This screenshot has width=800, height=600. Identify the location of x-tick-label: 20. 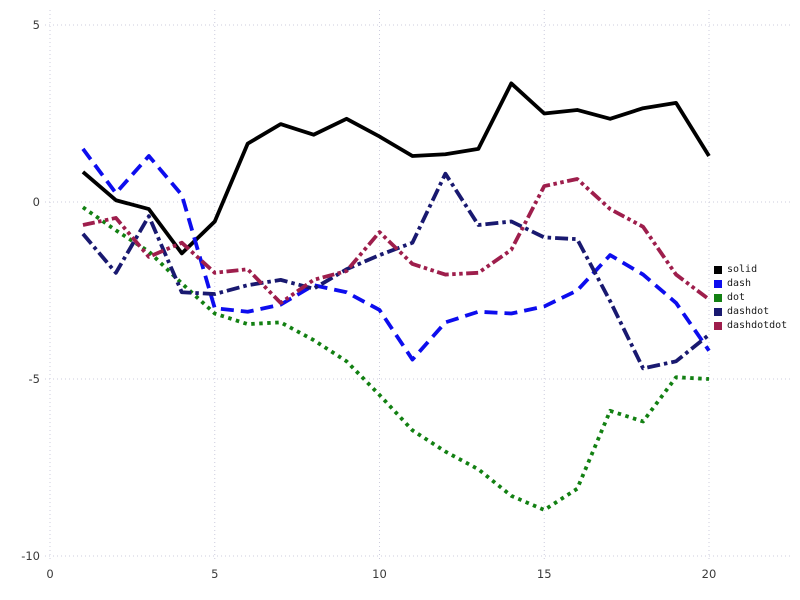
(709, 574).